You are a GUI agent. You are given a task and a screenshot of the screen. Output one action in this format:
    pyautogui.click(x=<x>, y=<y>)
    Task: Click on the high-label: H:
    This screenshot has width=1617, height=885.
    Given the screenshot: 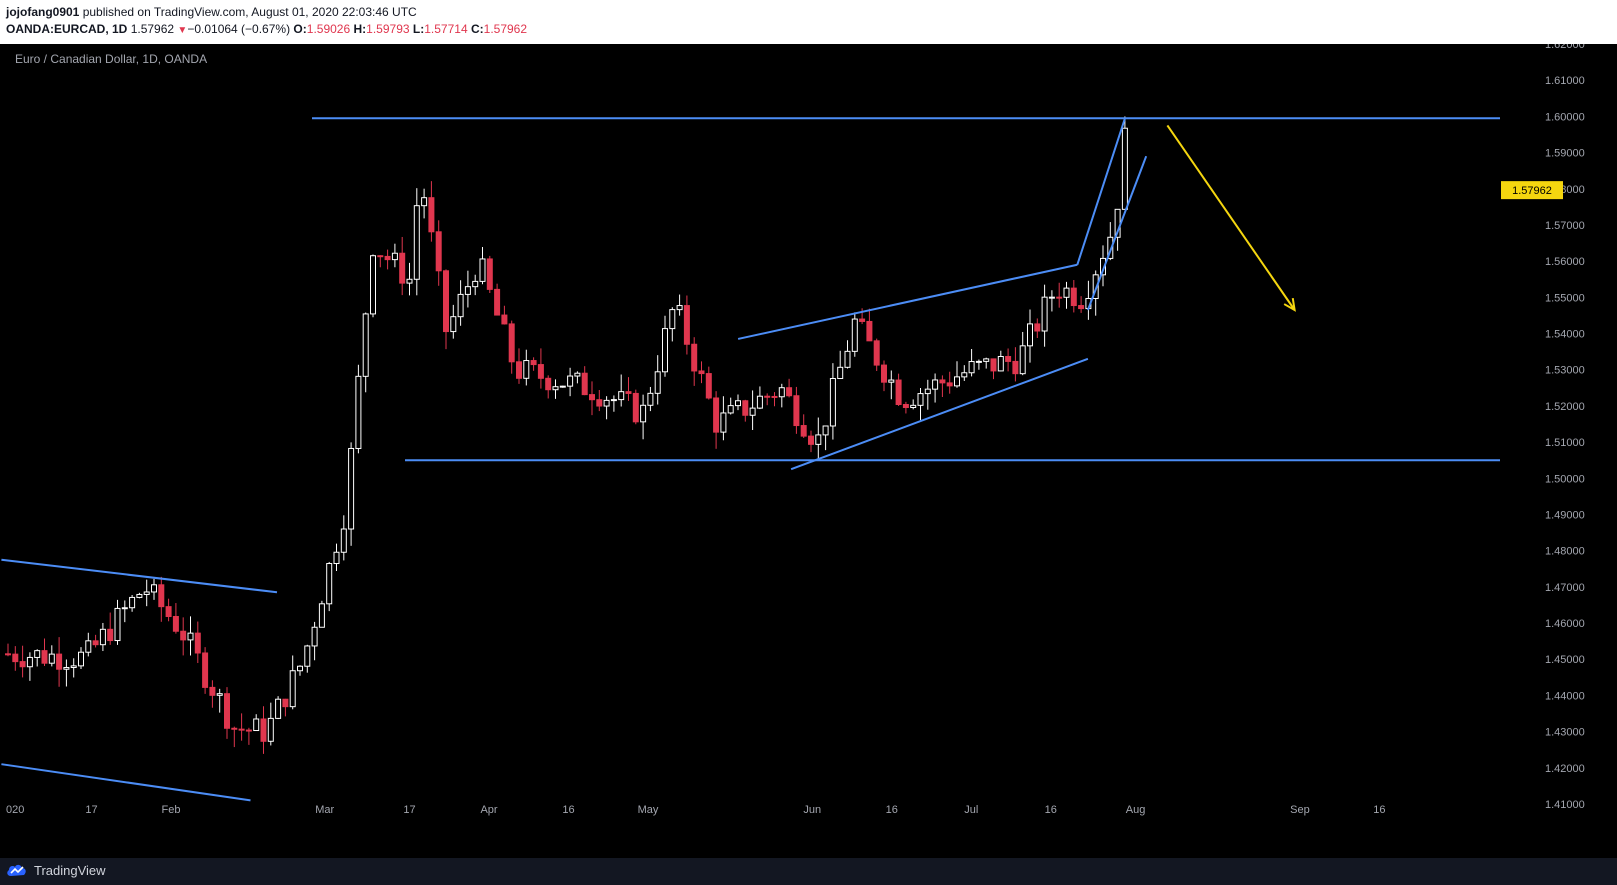 What is the action you would take?
    pyautogui.click(x=360, y=29)
    